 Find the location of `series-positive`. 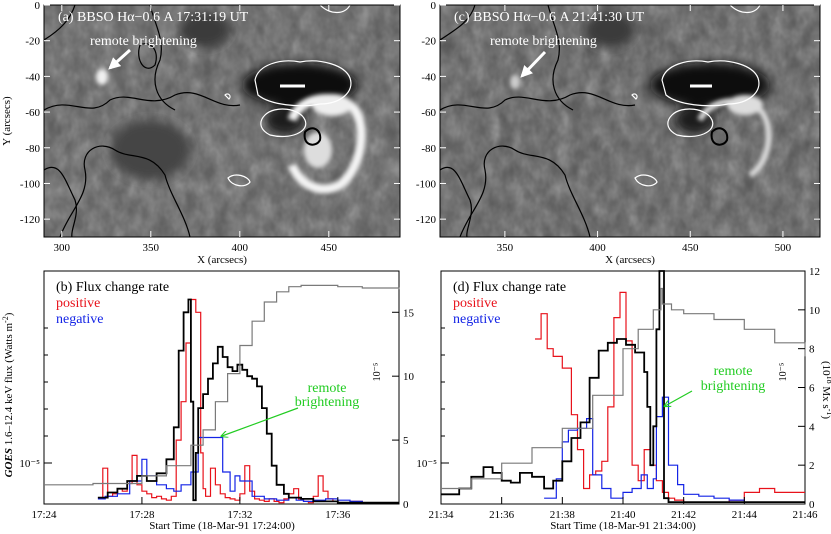

series-positive is located at coordinates (248, 401).